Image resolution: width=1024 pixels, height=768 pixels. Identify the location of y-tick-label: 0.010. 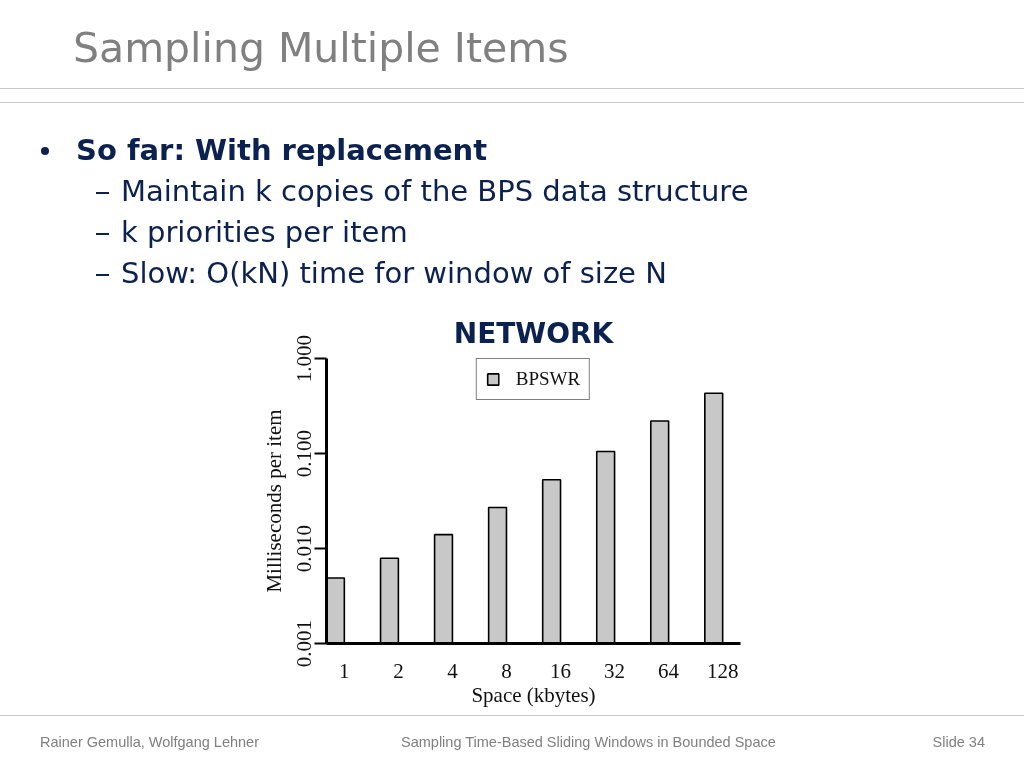
(303, 548).